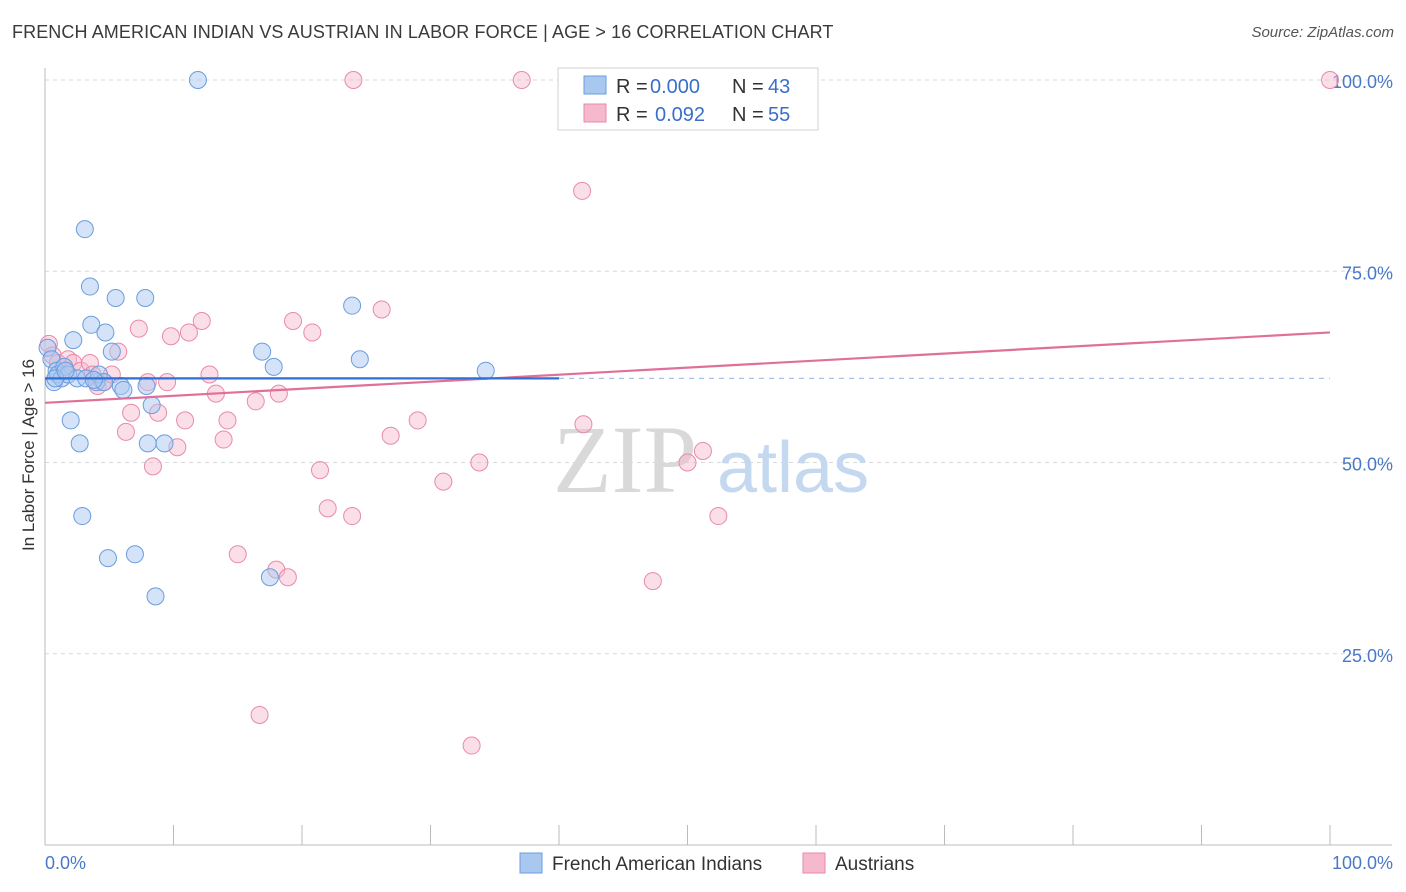 The height and width of the screenshot is (892, 1406). I want to click on y-tick-label: 100.0%, so click(1362, 82).